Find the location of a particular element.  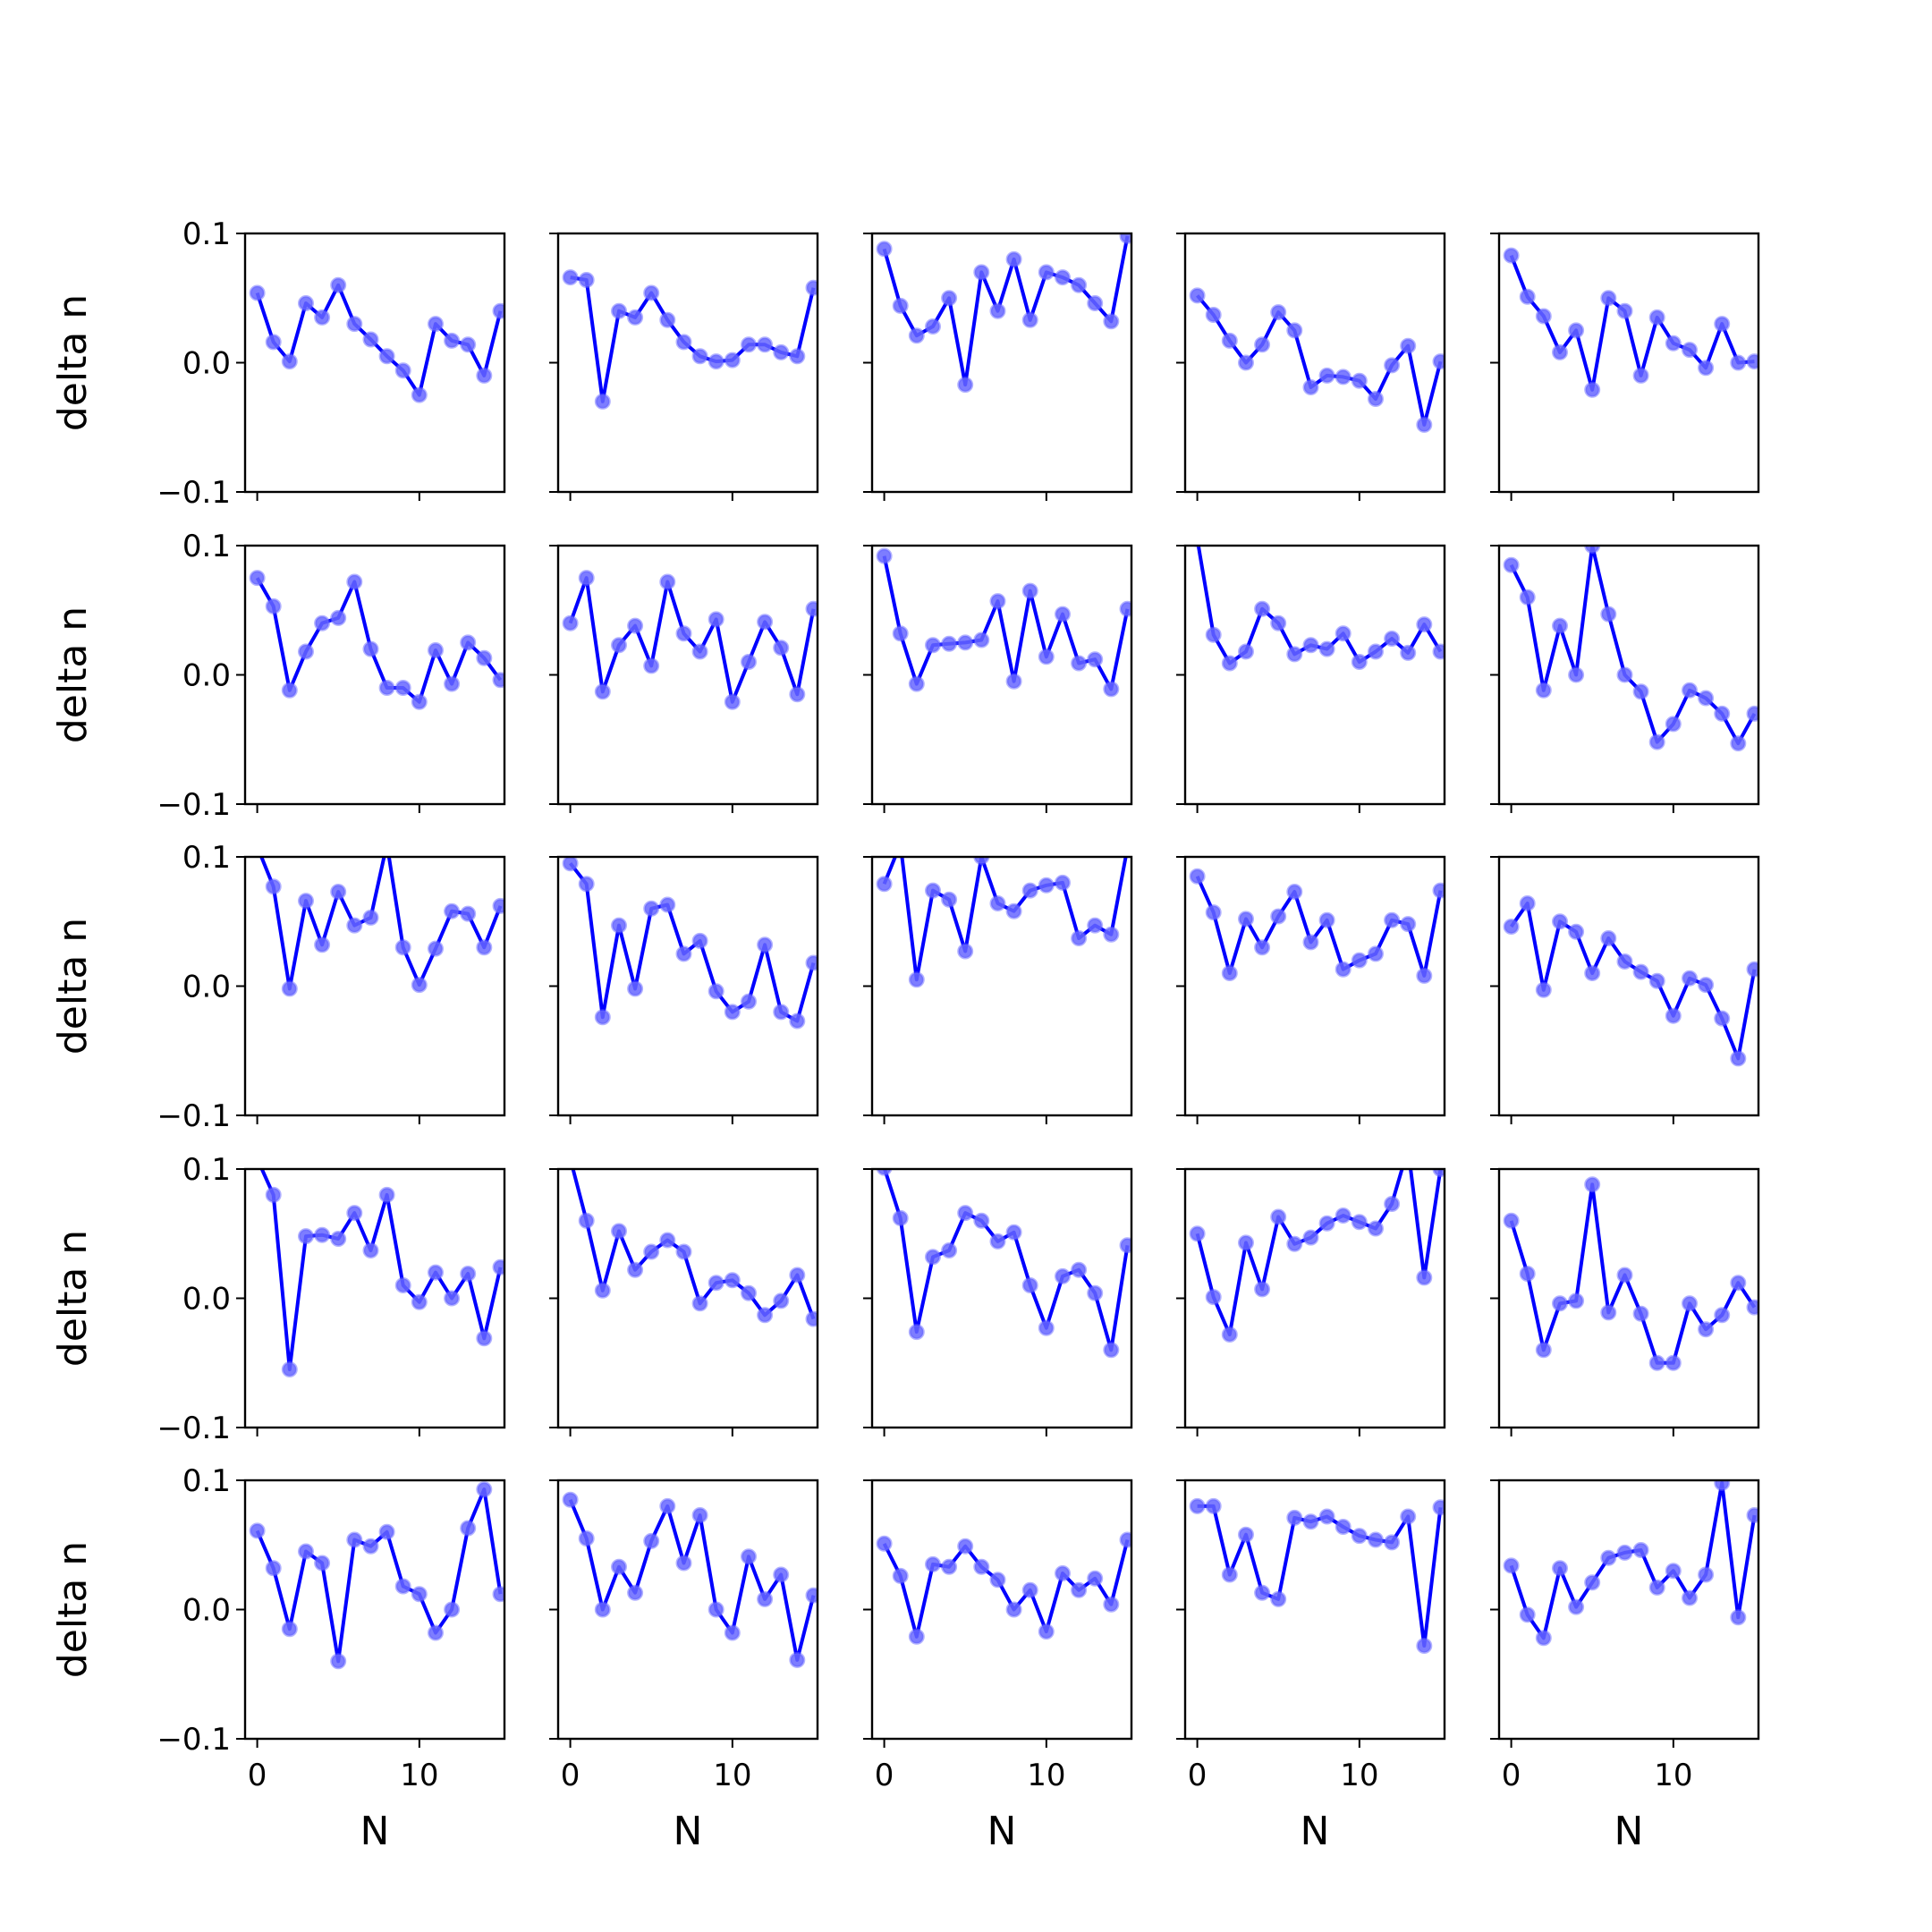

subplot-r3-c4 is located at coordinates (1311, 989).